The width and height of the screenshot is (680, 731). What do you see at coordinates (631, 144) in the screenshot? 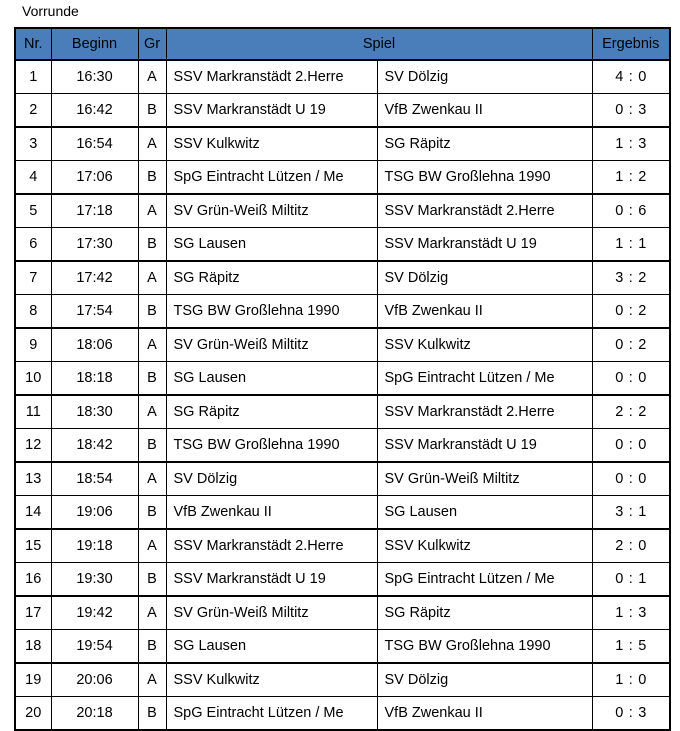
I see `score: 1:3` at bounding box center [631, 144].